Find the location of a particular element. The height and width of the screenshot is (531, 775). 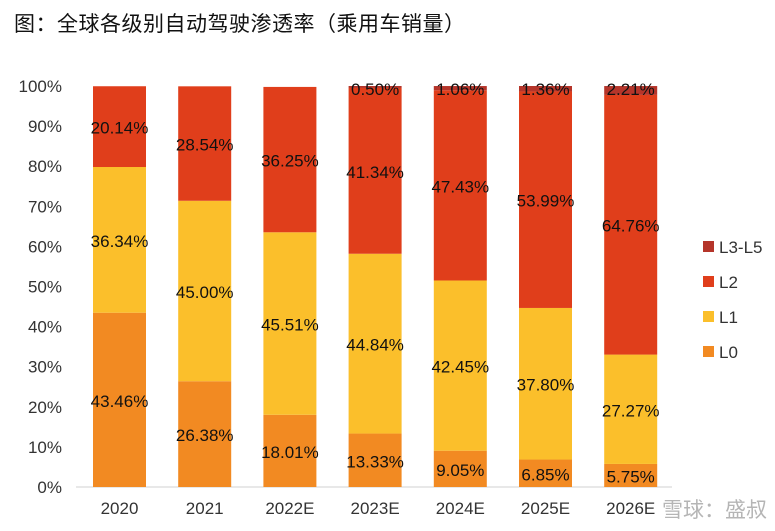

data-label-l0: 5.75% is located at coordinates (631, 476).